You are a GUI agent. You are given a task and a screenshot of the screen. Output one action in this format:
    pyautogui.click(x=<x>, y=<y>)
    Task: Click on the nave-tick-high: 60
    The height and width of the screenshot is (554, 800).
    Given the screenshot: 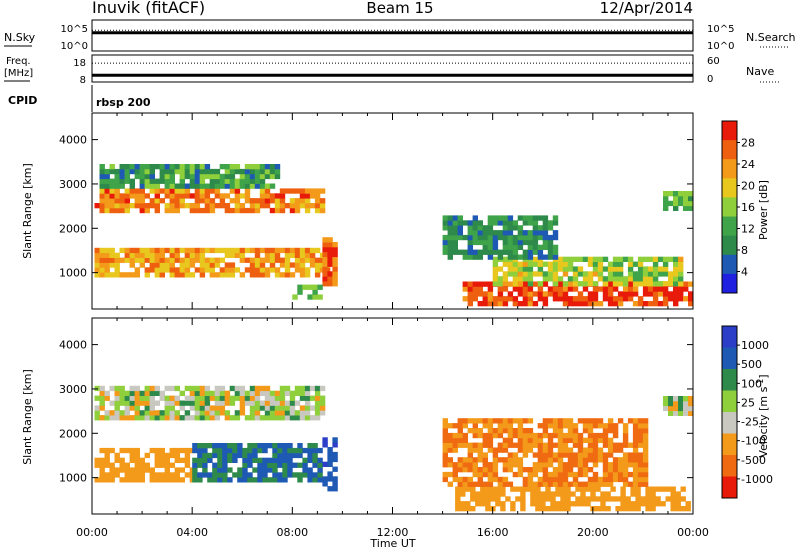 What is the action you would take?
    pyautogui.click(x=713, y=61)
    